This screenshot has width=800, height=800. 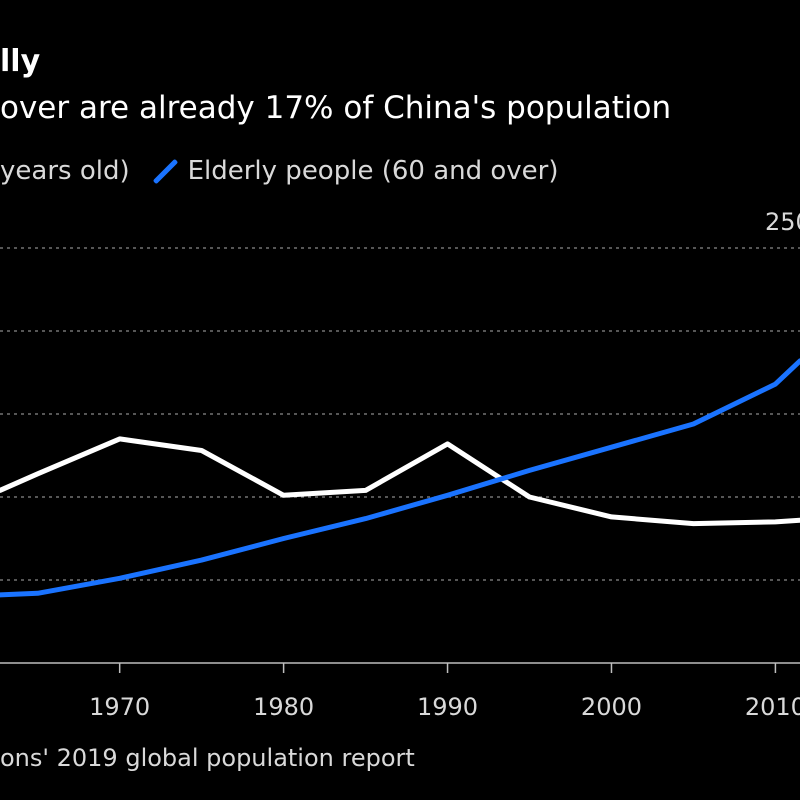 What do you see at coordinates (611, 707) in the screenshot?
I see `x-tick-label: 2000` at bounding box center [611, 707].